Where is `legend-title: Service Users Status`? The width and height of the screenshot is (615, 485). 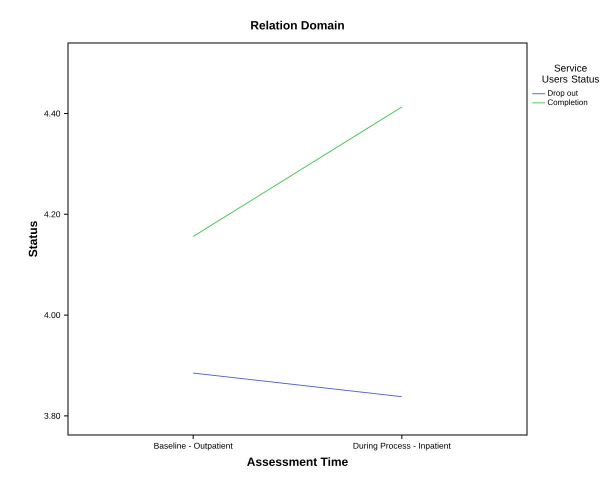 legend-title: Service Users Status is located at coordinates (571, 73).